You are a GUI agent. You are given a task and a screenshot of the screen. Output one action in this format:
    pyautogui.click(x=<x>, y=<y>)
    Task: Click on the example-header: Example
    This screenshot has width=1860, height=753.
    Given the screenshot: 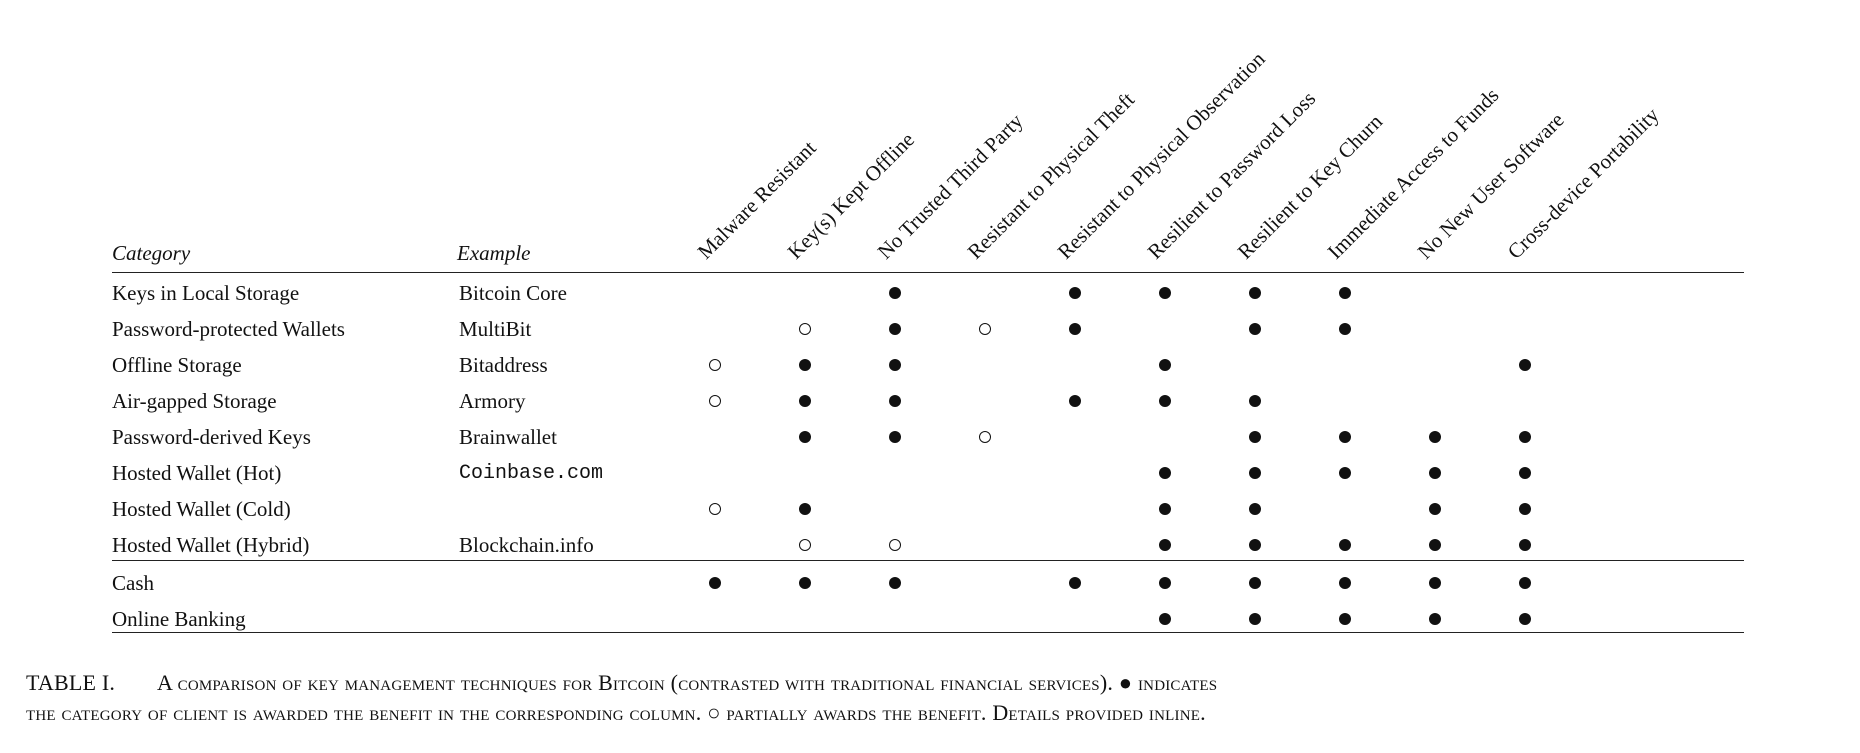 What is the action you would take?
    pyautogui.click(x=494, y=253)
    